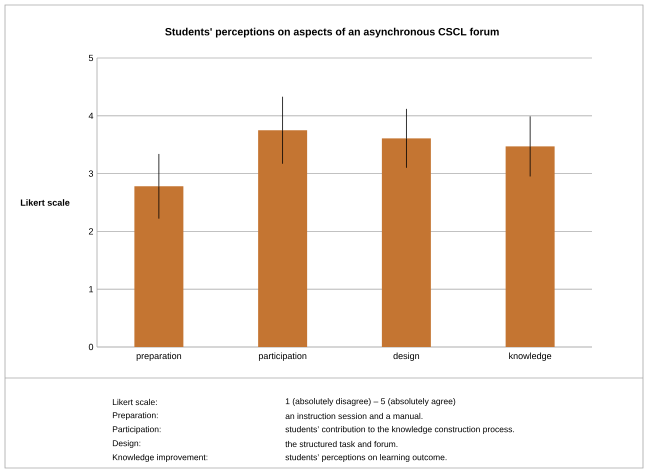 This screenshot has width=649, height=473. What do you see at coordinates (160, 458) in the screenshot?
I see `text: Knowledge improvement:` at bounding box center [160, 458].